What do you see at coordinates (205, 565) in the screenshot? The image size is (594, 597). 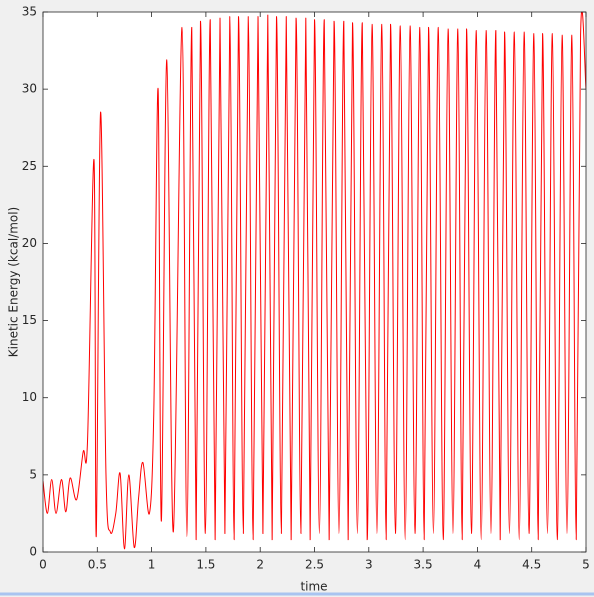 I see `x-tick-label: 1.5` at bounding box center [205, 565].